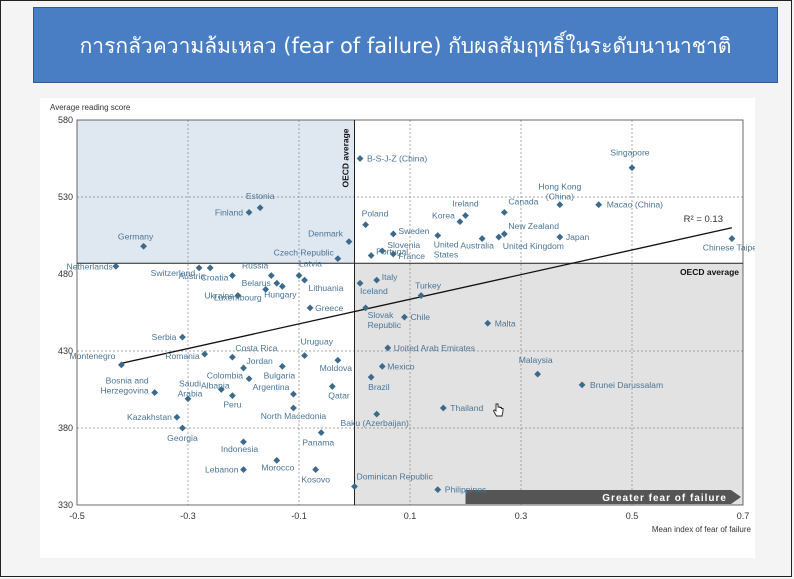 This screenshot has height=579, width=794. What do you see at coordinates (255, 266) in the screenshot?
I see `point-label: Russia` at bounding box center [255, 266].